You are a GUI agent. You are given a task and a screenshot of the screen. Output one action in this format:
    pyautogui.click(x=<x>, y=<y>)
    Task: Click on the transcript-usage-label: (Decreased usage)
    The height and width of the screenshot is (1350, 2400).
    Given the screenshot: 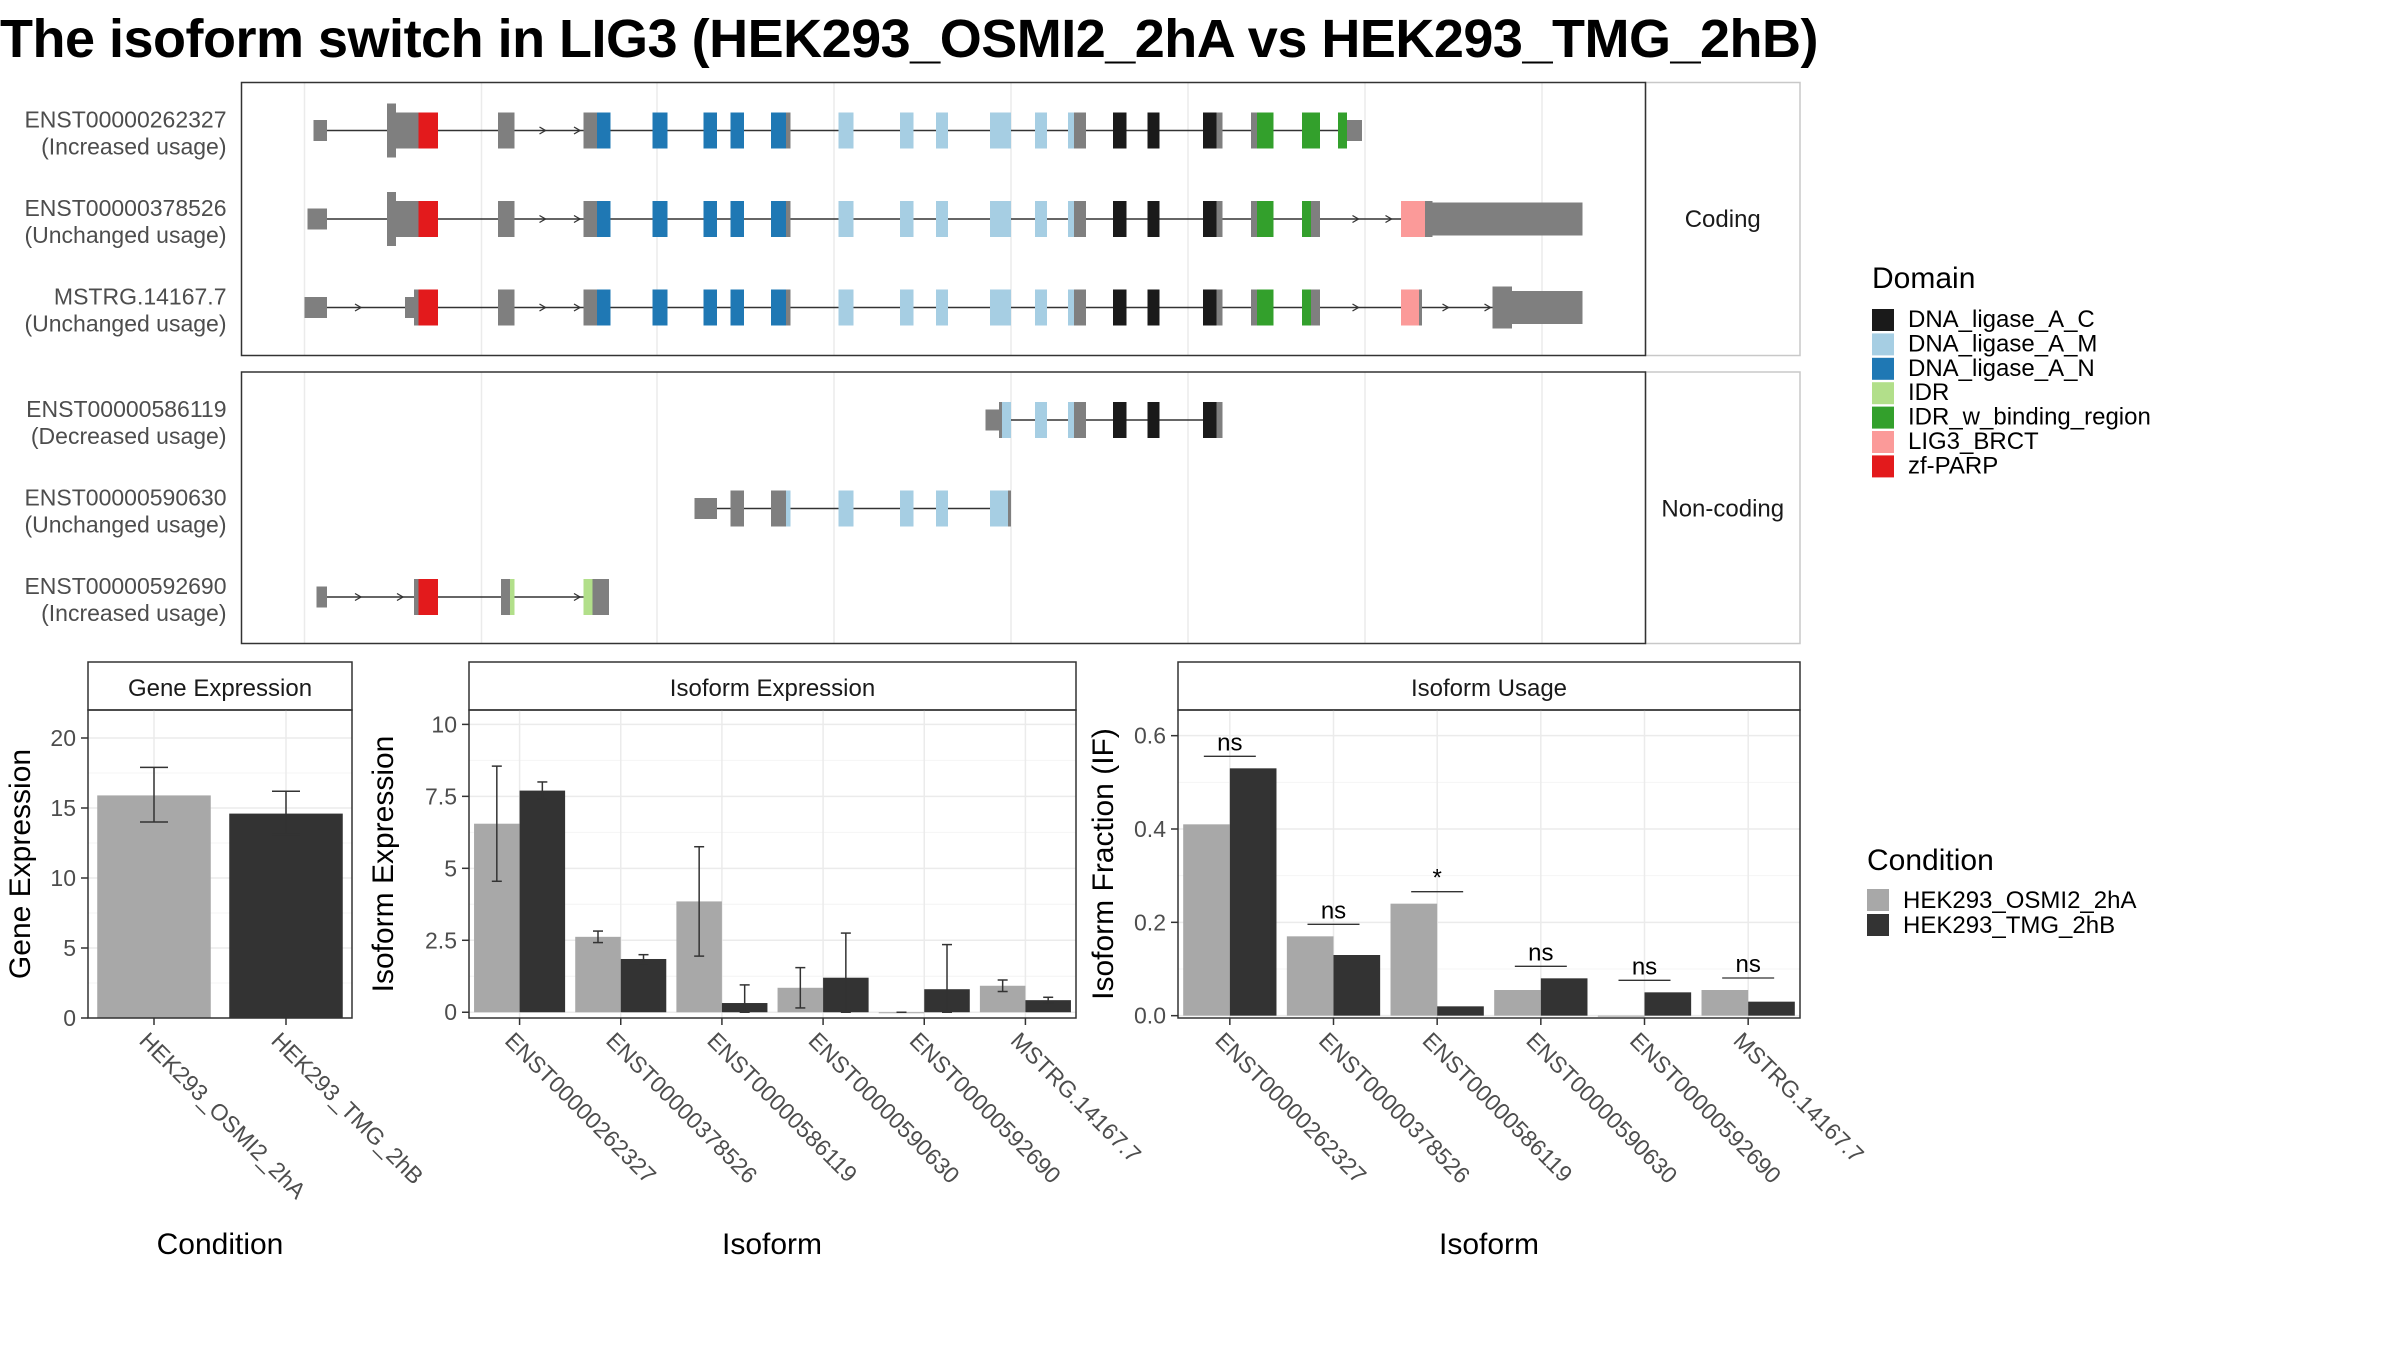 What is the action you would take?
    pyautogui.click(x=129, y=436)
    